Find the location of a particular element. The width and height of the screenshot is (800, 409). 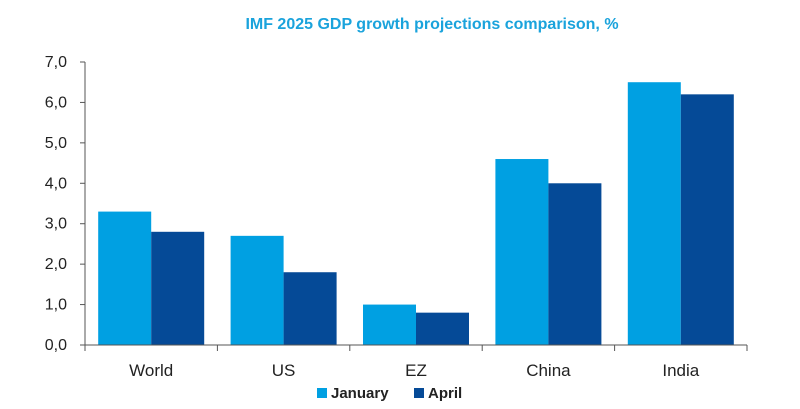

y-tick-label: 1,0 is located at coordinates (56, 305).